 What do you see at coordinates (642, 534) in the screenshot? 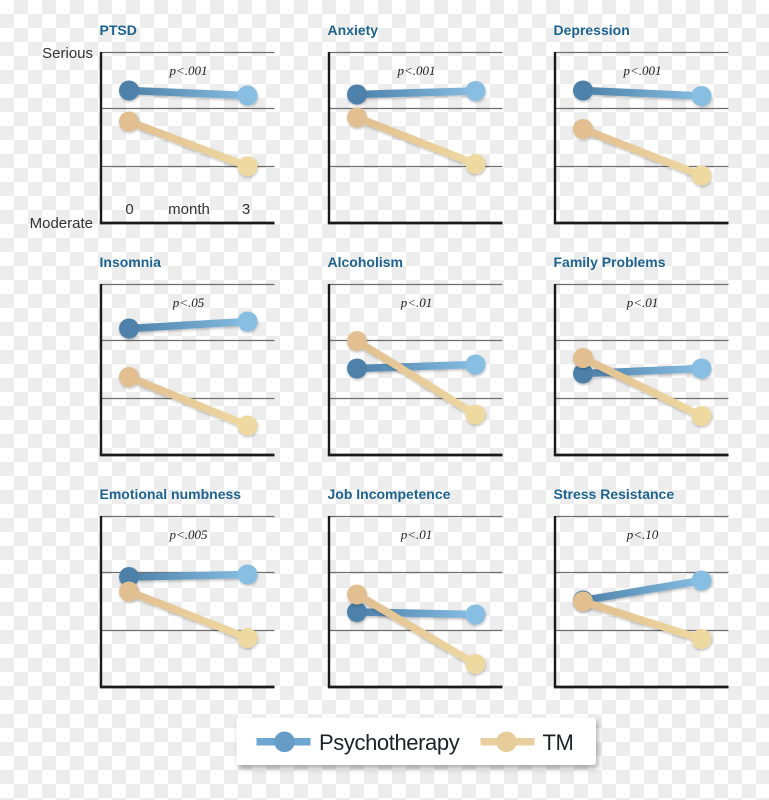
I see `svg-text: p<.10` at bounding box center [642, 534].